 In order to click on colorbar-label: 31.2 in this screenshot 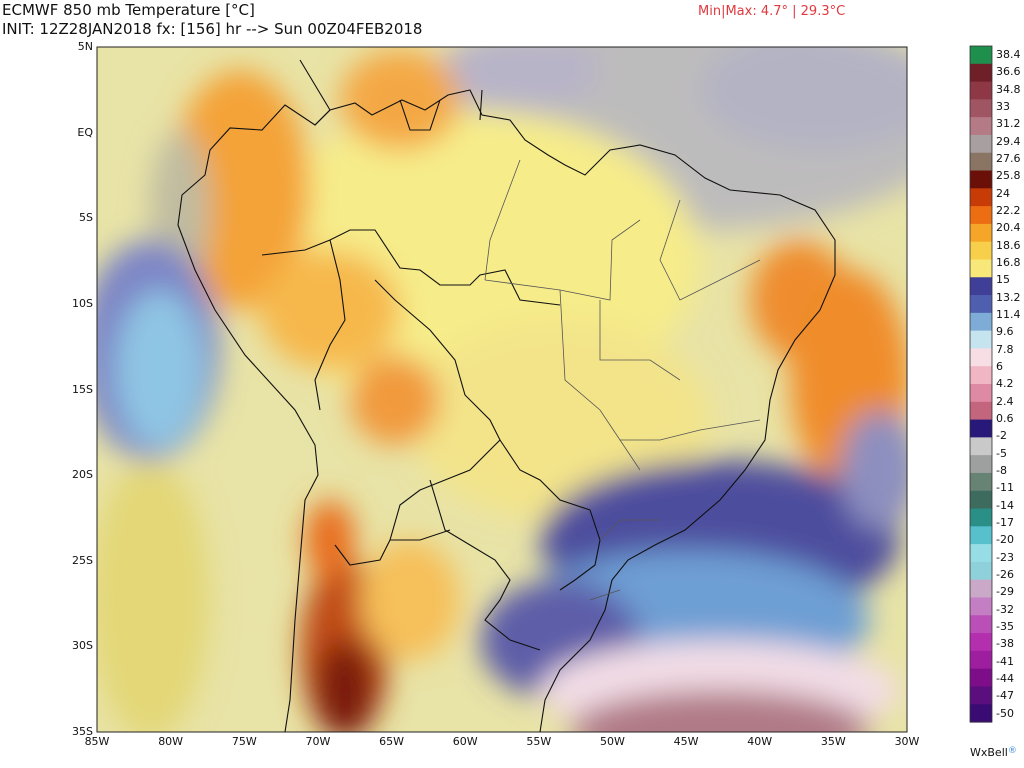, I will do `click(1008, 124)`.